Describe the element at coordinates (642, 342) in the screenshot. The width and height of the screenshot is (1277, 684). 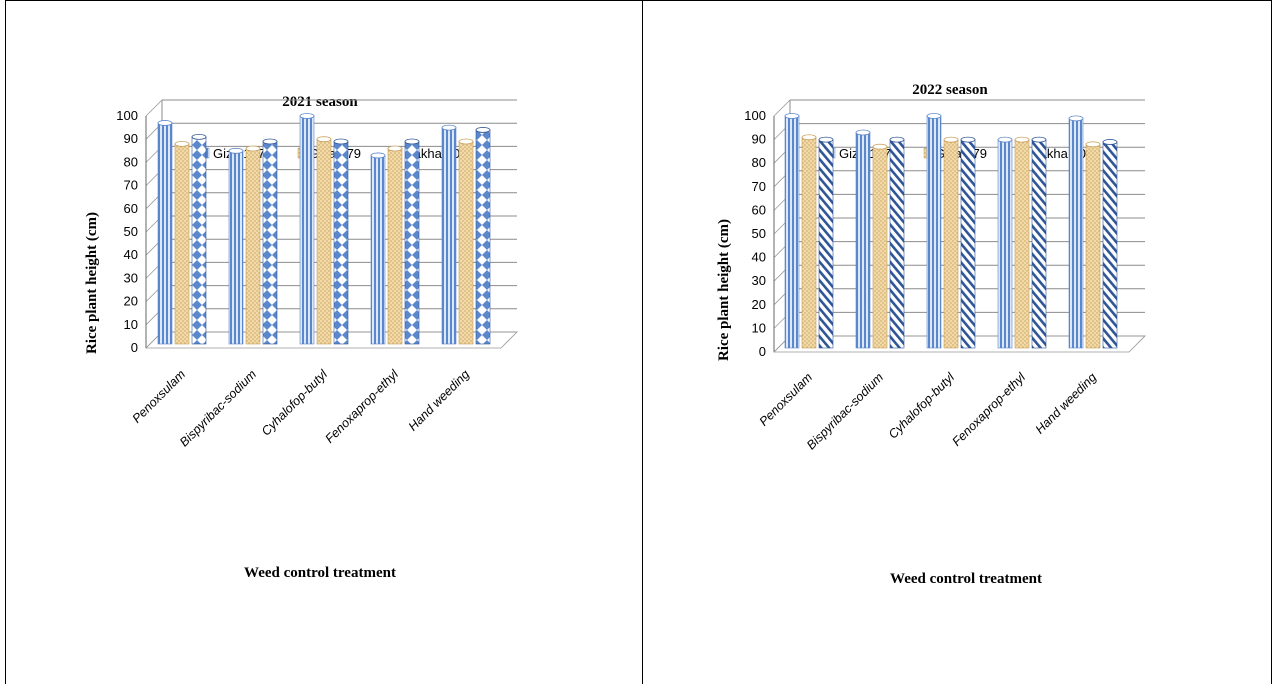
I see `panel-divider` at that location.